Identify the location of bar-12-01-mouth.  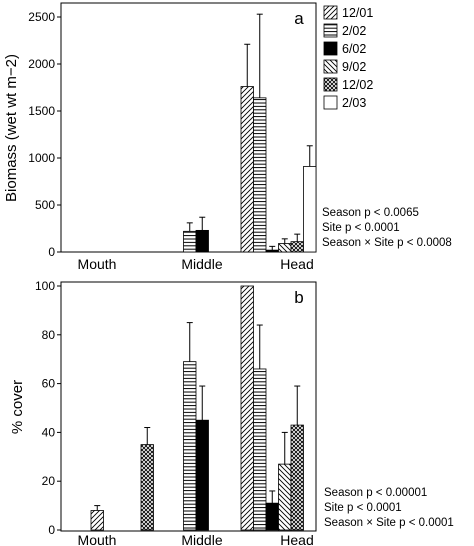
(97, 520).